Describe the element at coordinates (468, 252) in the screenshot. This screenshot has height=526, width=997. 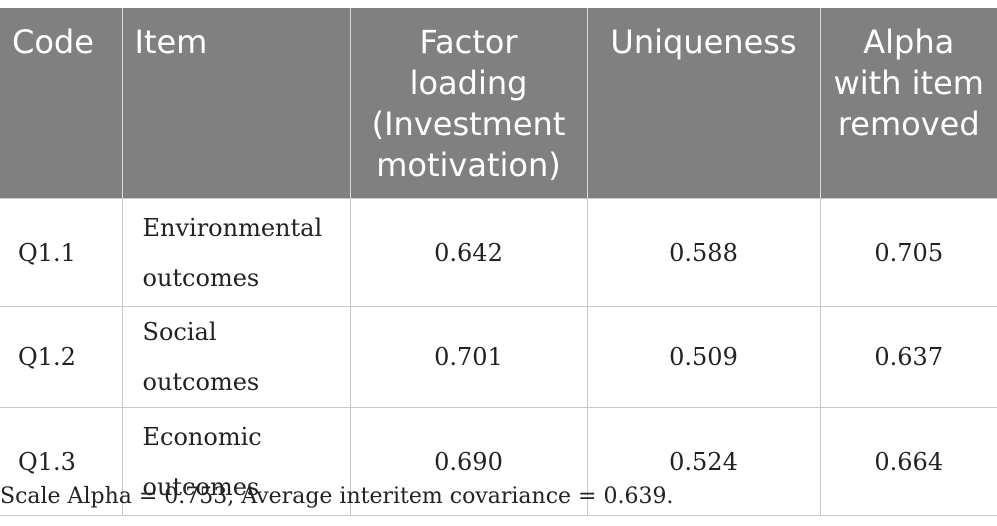
I see `cell-factor-loading: 0.642` at that location.